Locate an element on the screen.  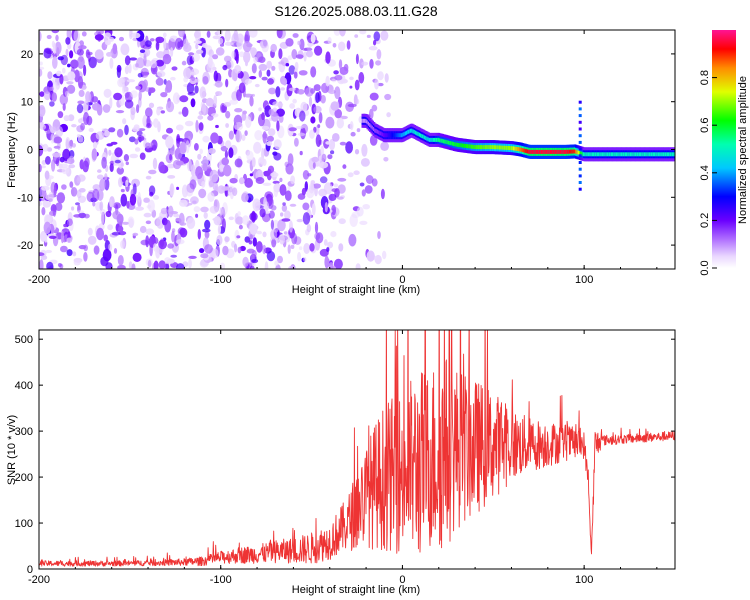
colorbar-tick-label: 0.8 is located at coordinates (705, 77).